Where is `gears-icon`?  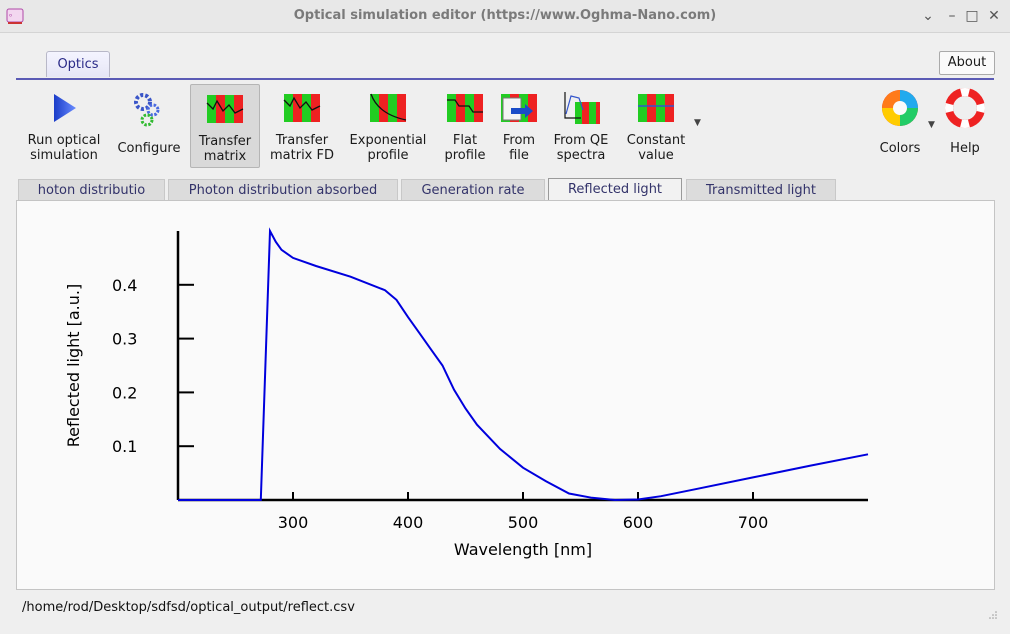
gears-icon is located at coordinates (147, 110).